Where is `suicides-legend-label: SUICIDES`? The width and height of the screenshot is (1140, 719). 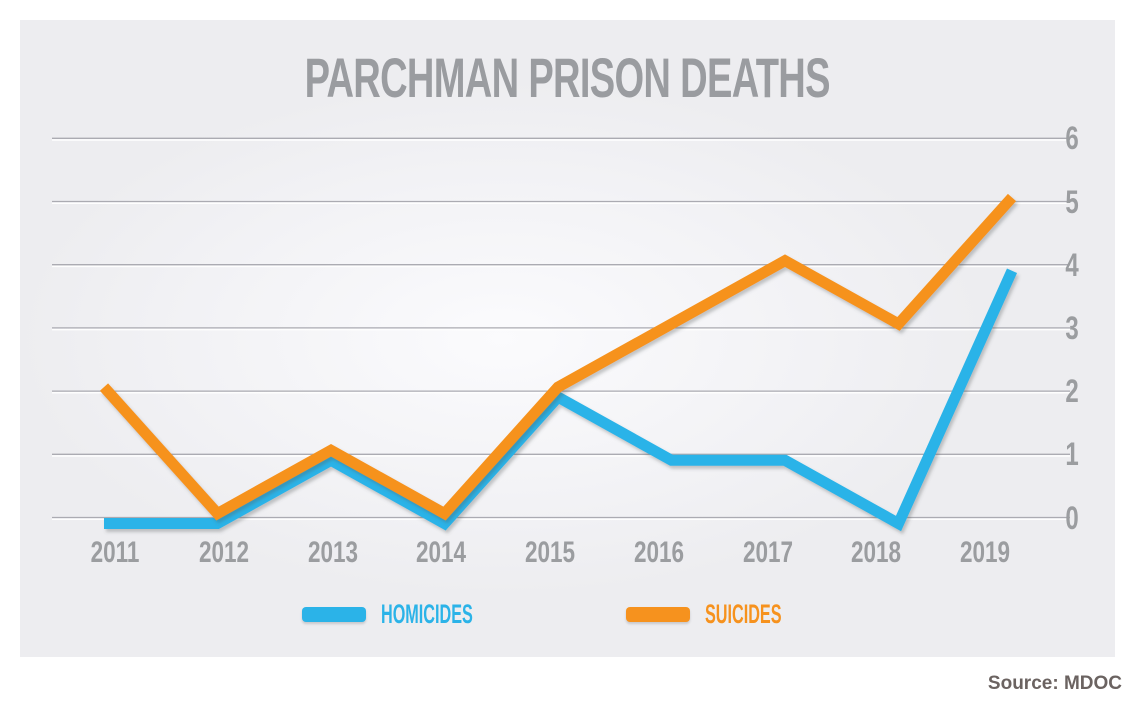
suicides-legend-label: SUICIDES is located at coordinates (743, 614).